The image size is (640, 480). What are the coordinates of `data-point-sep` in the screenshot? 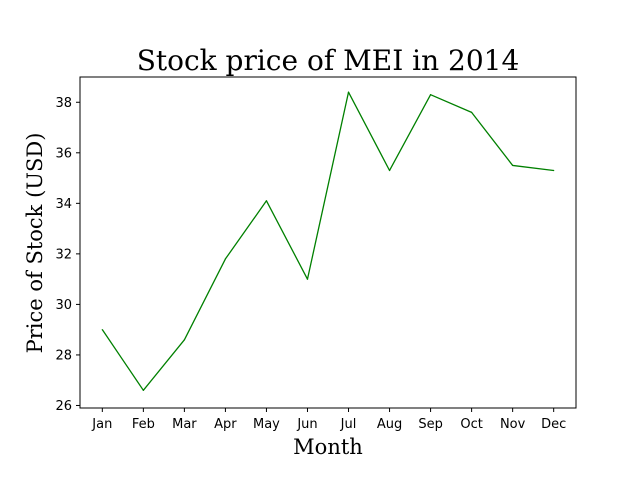 It's located at (430, 95).